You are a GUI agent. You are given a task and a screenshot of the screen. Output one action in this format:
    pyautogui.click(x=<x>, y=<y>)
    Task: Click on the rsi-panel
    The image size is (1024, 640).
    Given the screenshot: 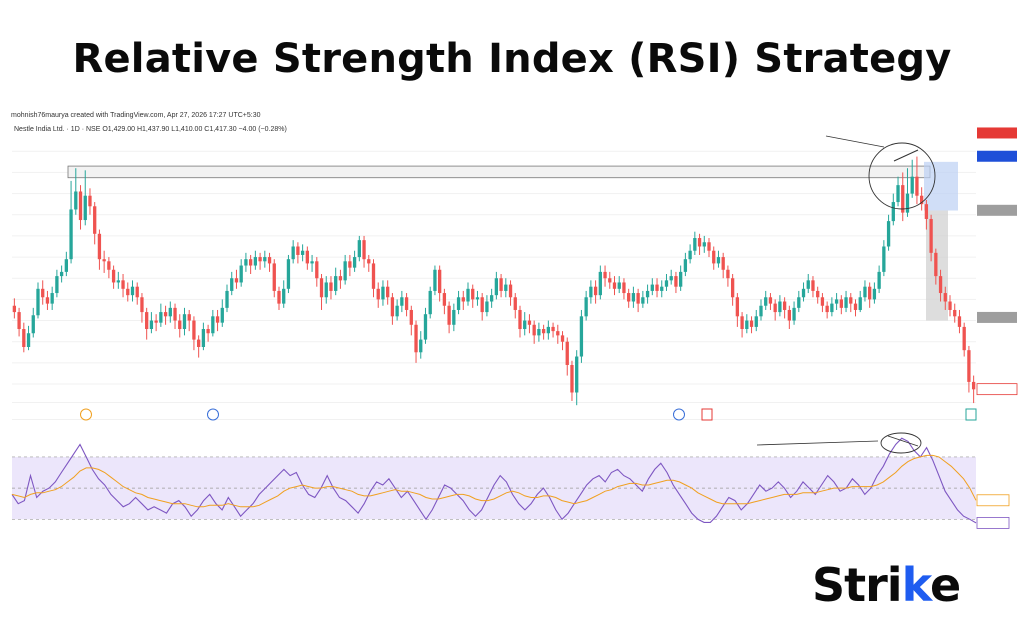 What is the action you would take?
    pyautogui.click(x=510, y=483)
    